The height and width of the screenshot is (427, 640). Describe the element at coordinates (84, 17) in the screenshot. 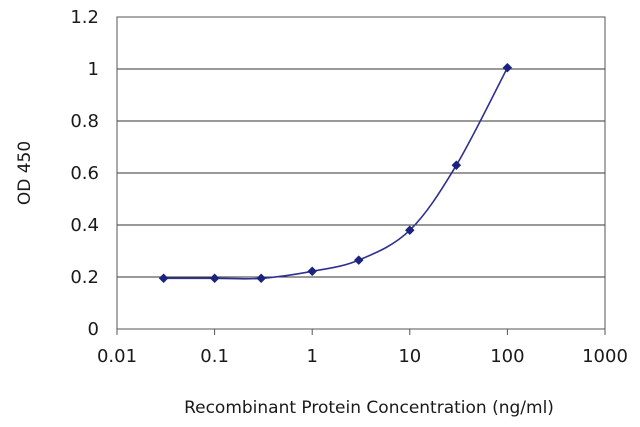

I see `y-tick-label: 1.2` at that location.